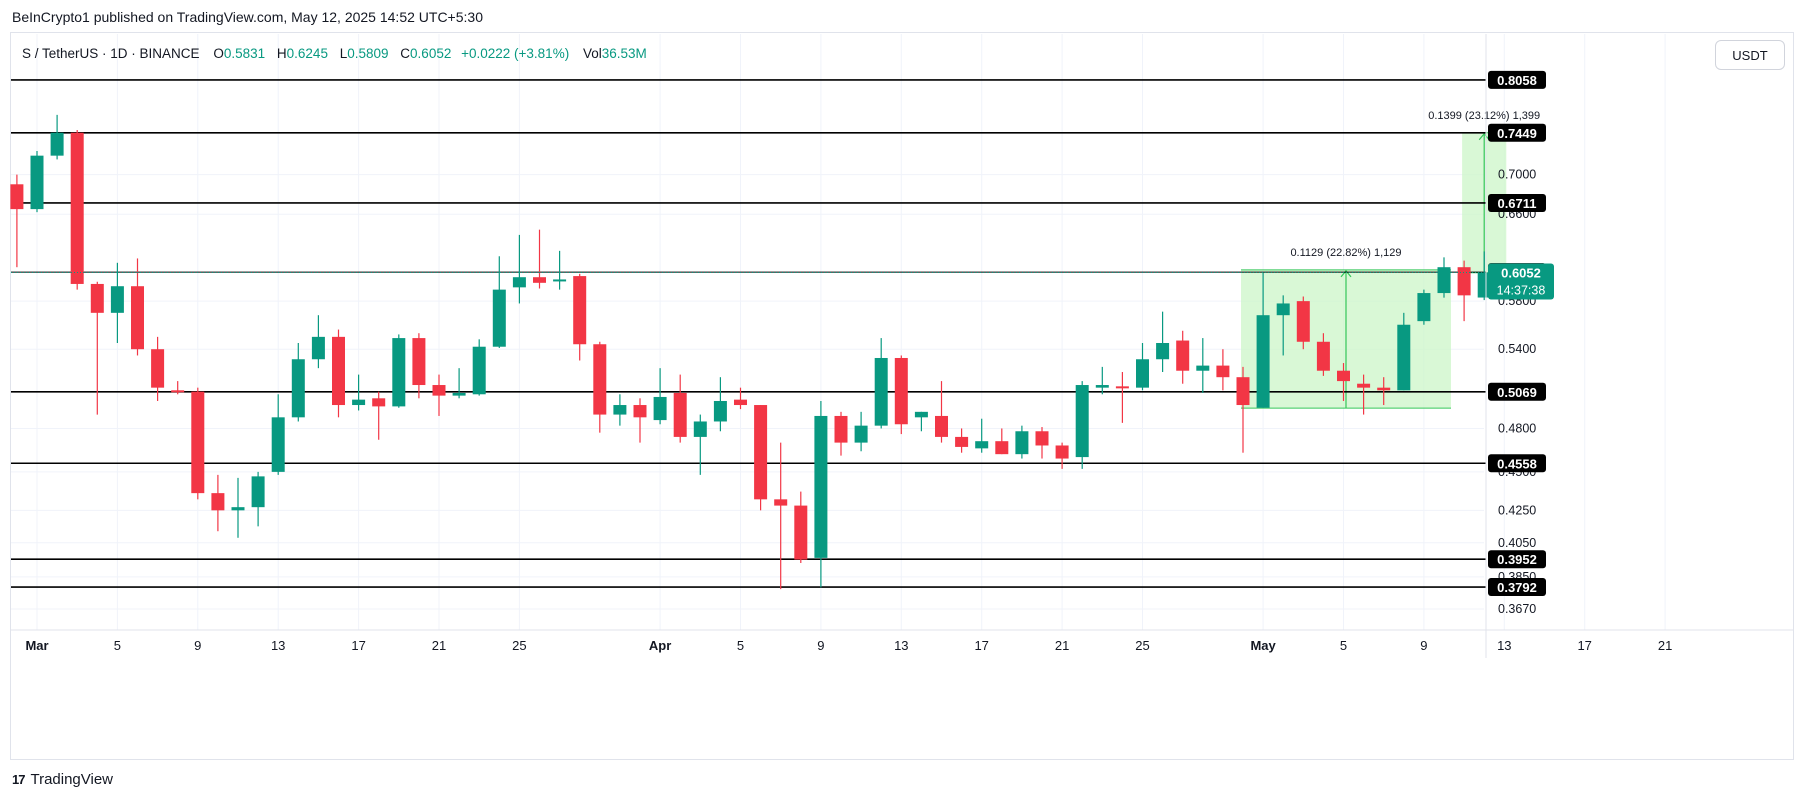 The image size is (1804, 803). What do you see at coordinates (1750, 55) in the screenshot?
I see `currency-button: USDT` at bounding box center [1750, 55].